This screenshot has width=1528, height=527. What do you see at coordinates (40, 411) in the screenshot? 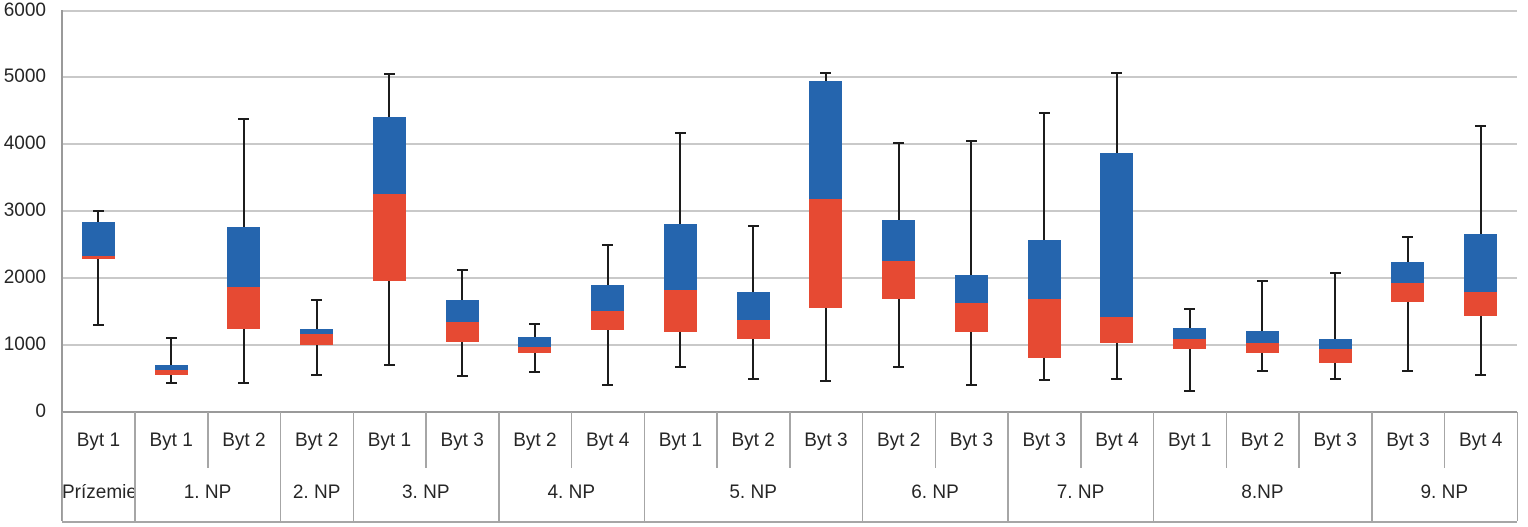
I see `y-axis-tick-label: 0` at bounding box center [40, 411].